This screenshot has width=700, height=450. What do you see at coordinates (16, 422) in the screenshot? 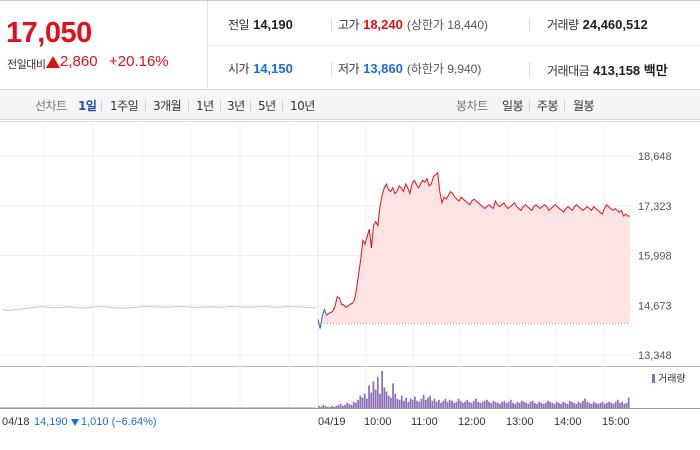
I see `prev-day-date-label: 04/18` at bounding box center [16, 422].